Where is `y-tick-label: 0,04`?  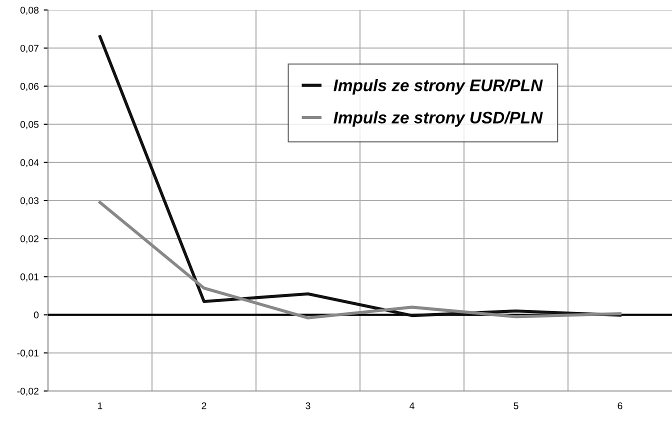 y-tick-label: 0,04 is located at coordinates (29, 163).